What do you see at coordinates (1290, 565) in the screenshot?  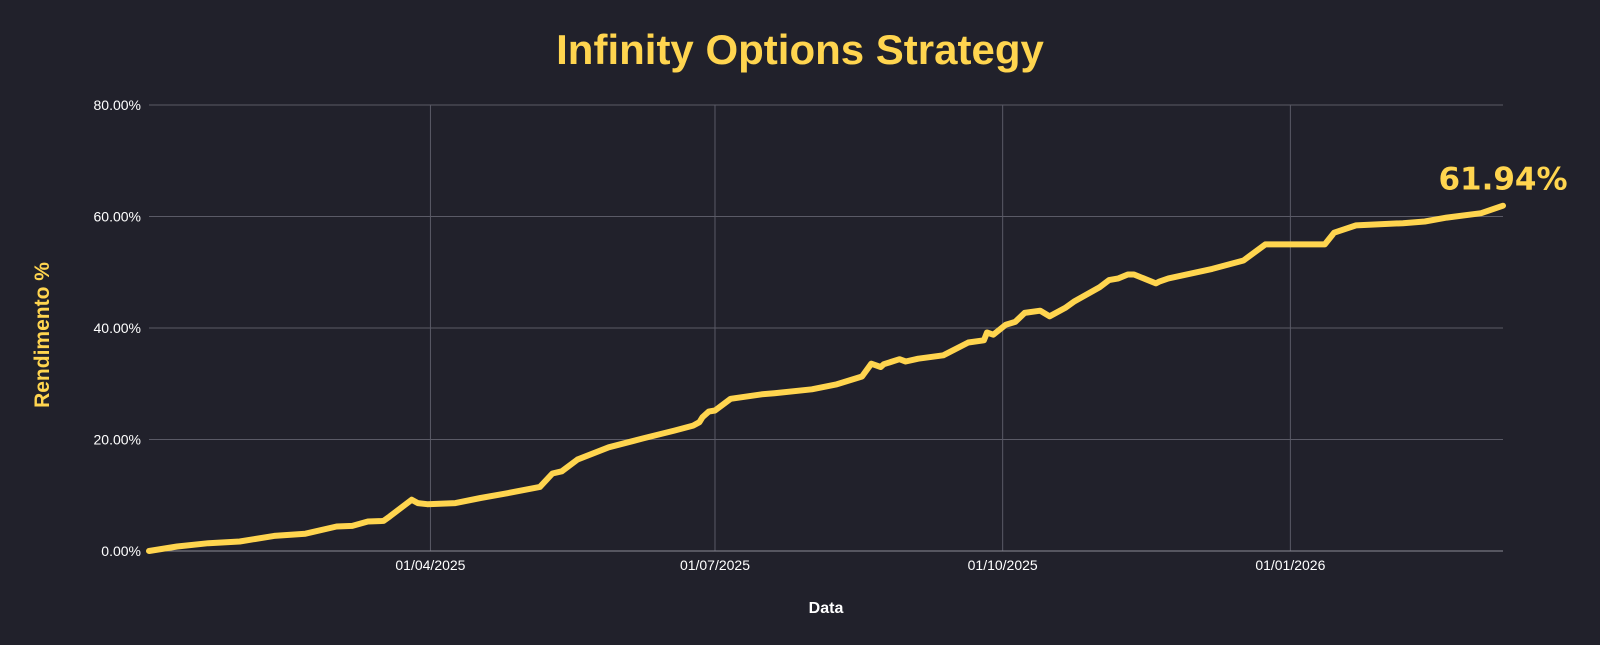 I see `x-tick-label: 01/01/2026` at bounding box center [1290, 565].